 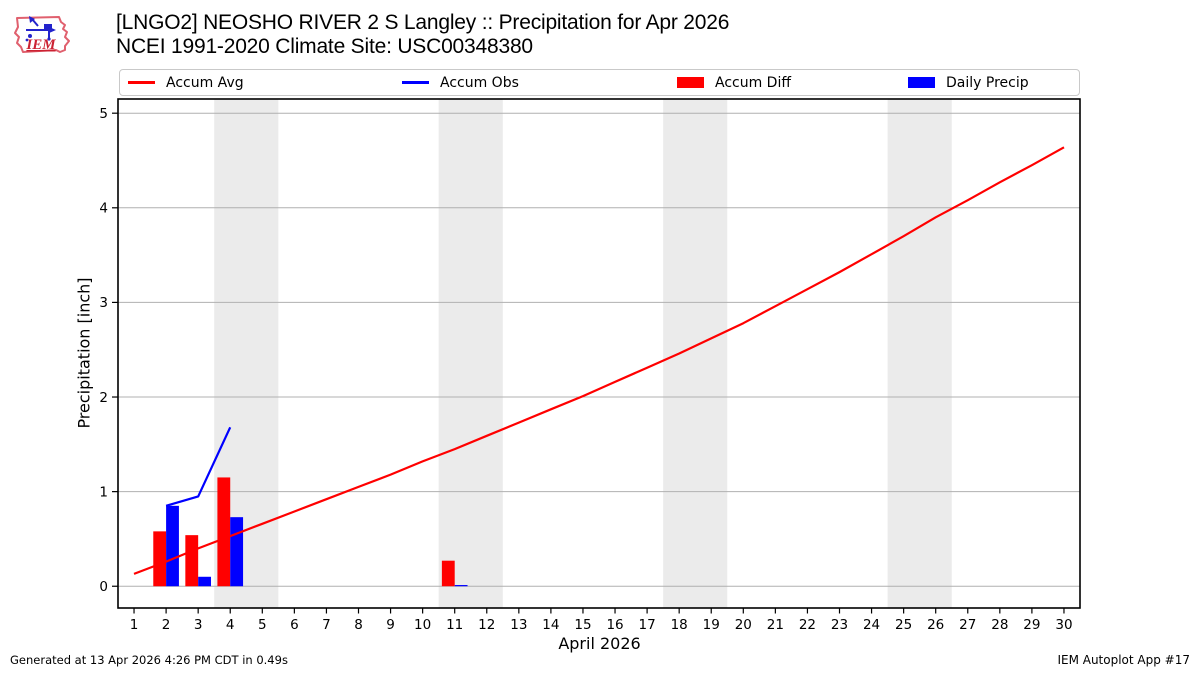 I want to click on x-tick-label: 9, so click(x=390, y=625).